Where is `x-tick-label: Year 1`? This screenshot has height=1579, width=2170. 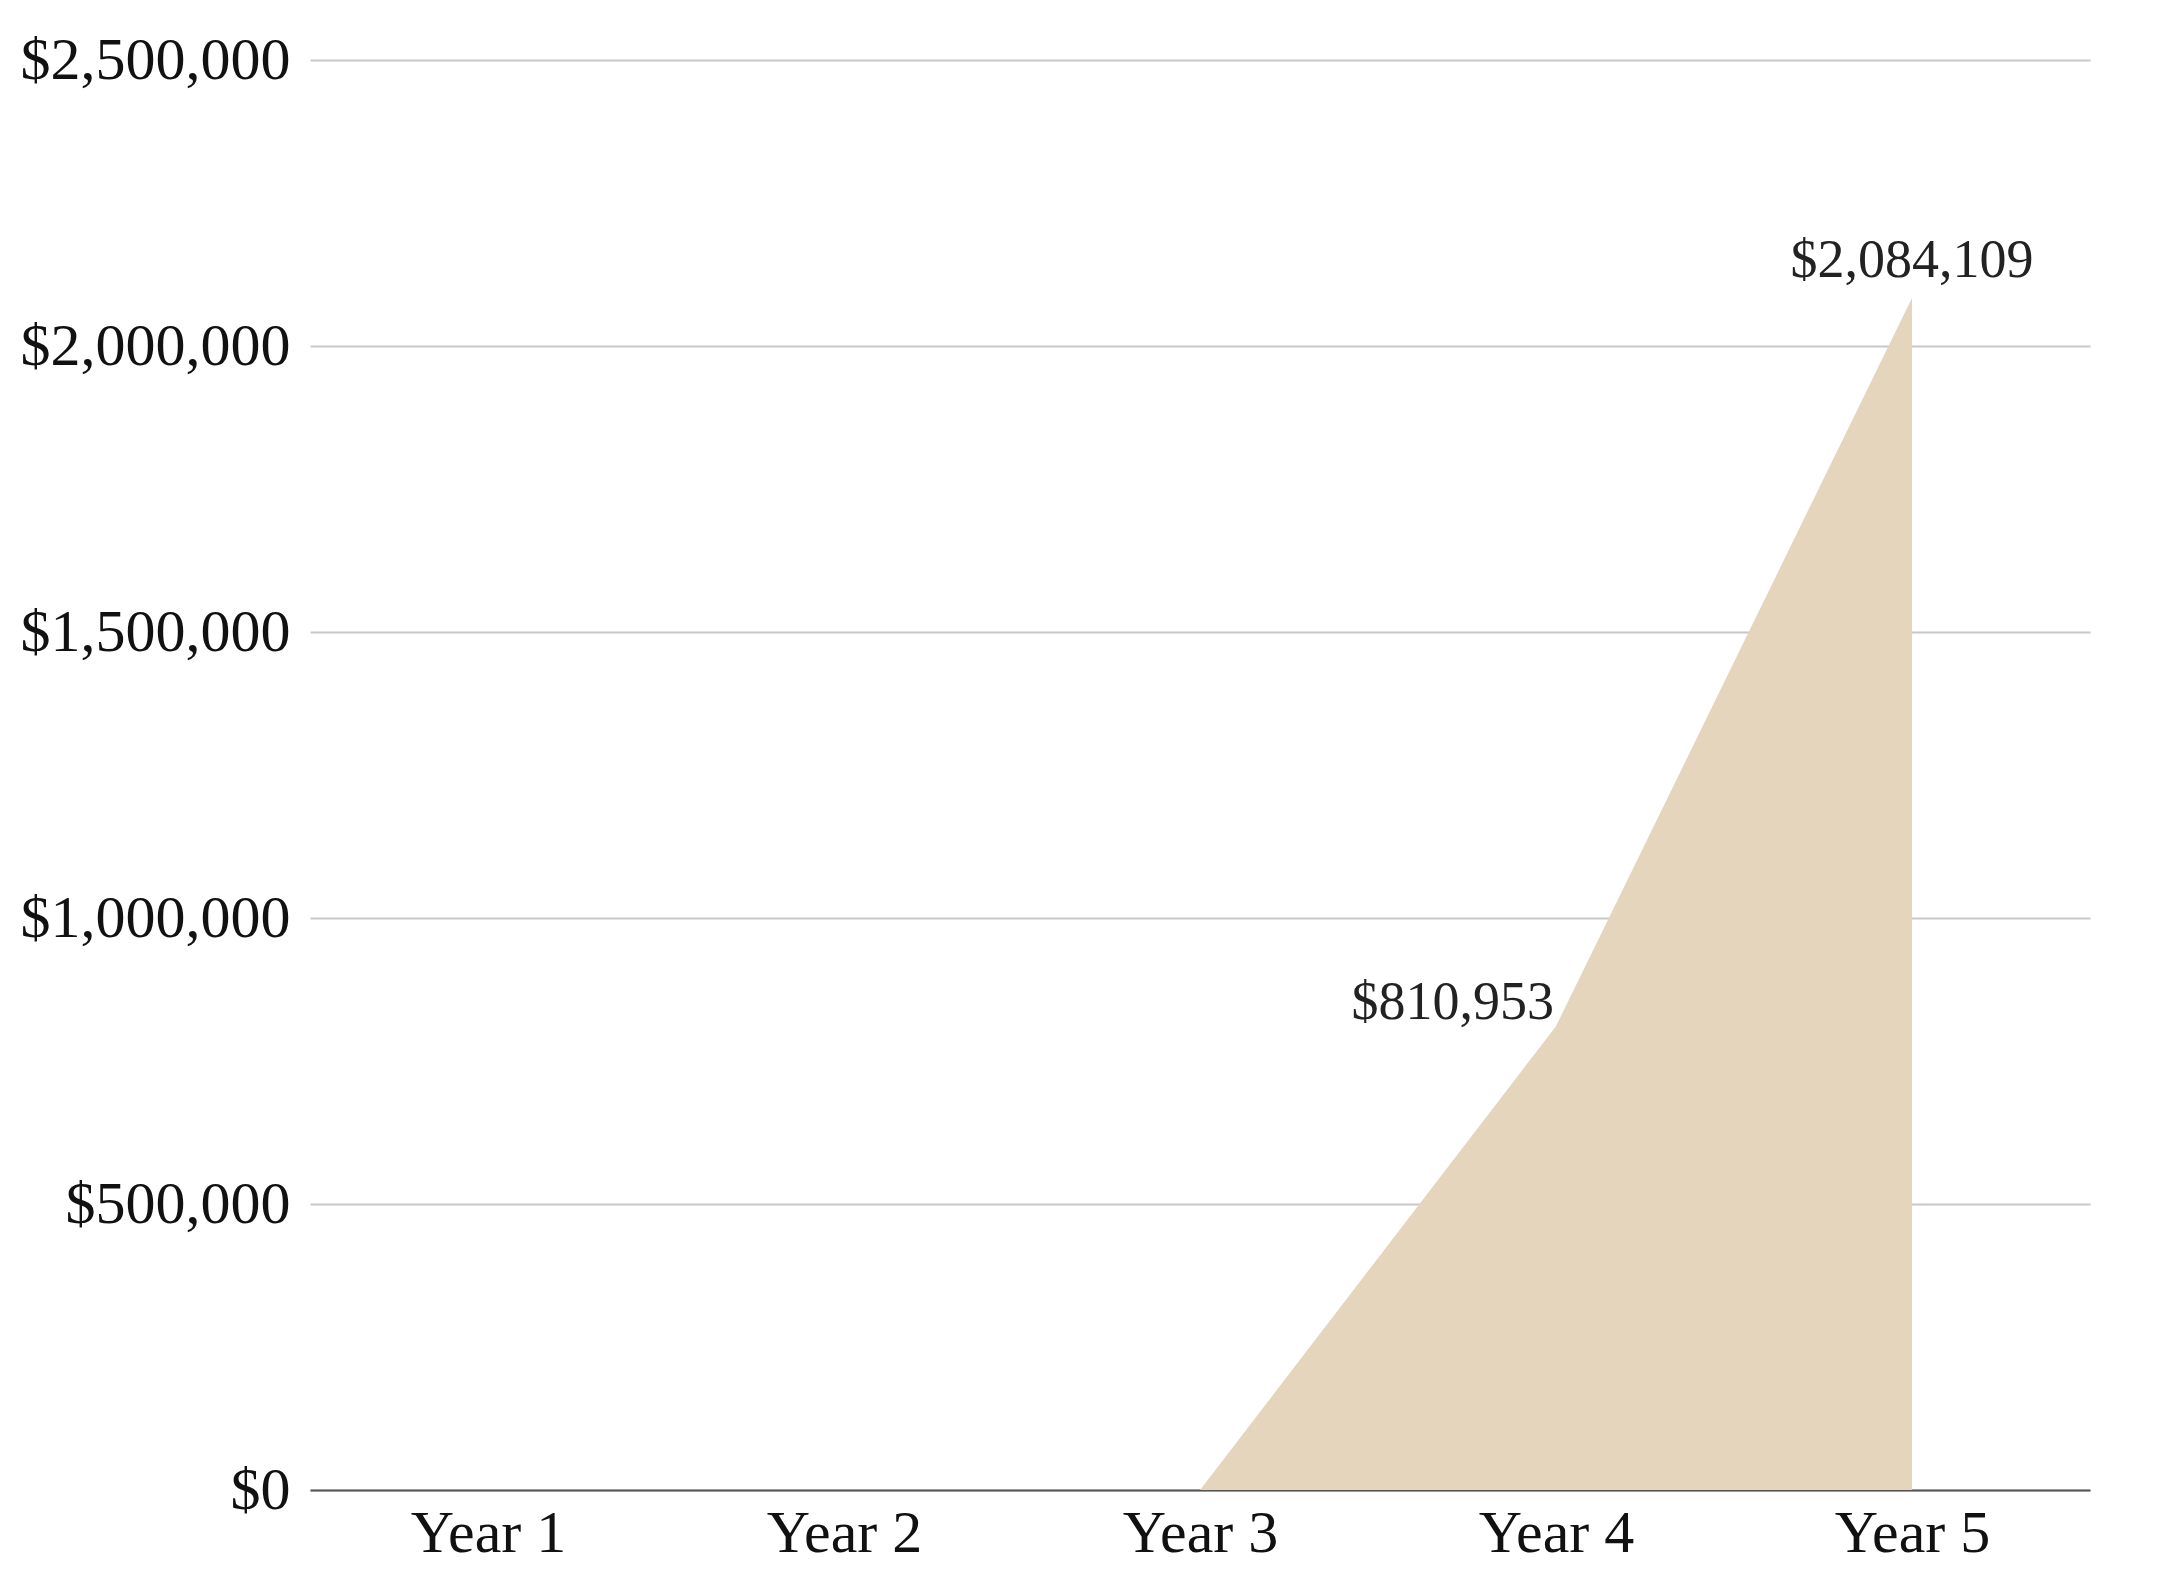 x-tick-label: Year 1 is located at coordinates (488, 1531).